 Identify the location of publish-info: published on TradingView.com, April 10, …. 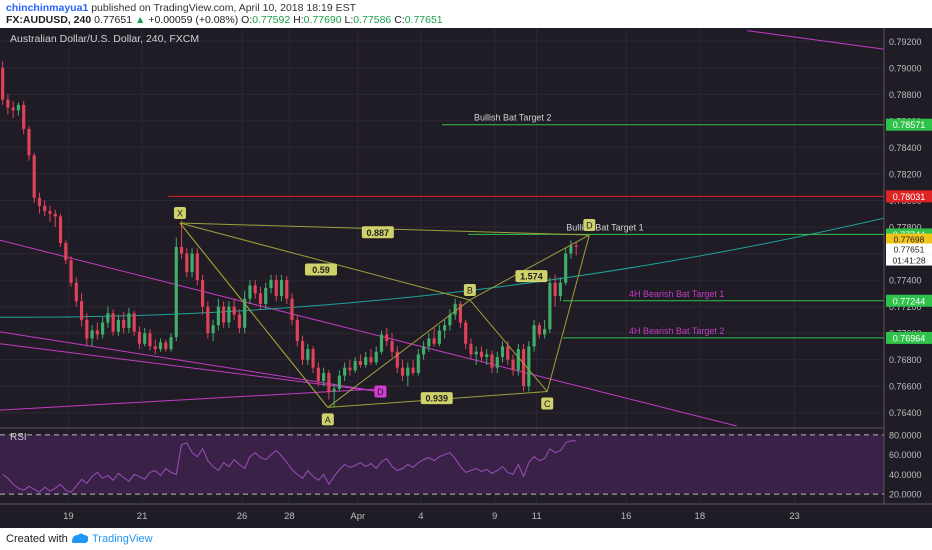
(224, 8).